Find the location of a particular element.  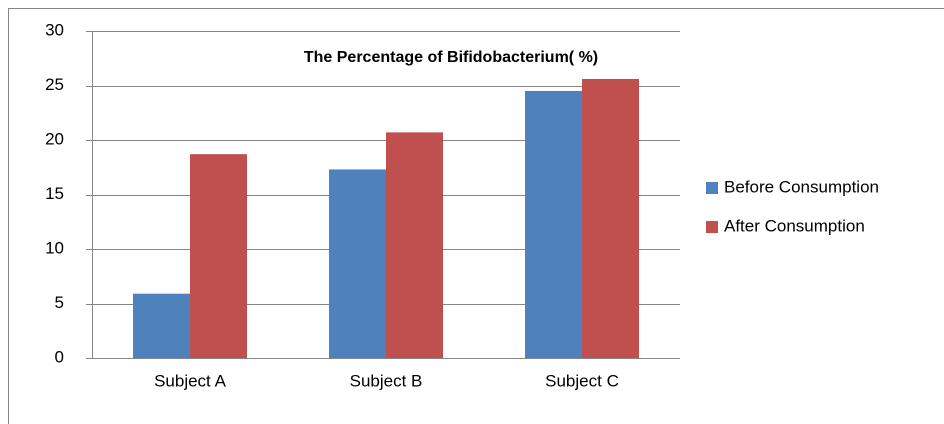

legend-label: Before Consumption is located at coordinates (801, 186).